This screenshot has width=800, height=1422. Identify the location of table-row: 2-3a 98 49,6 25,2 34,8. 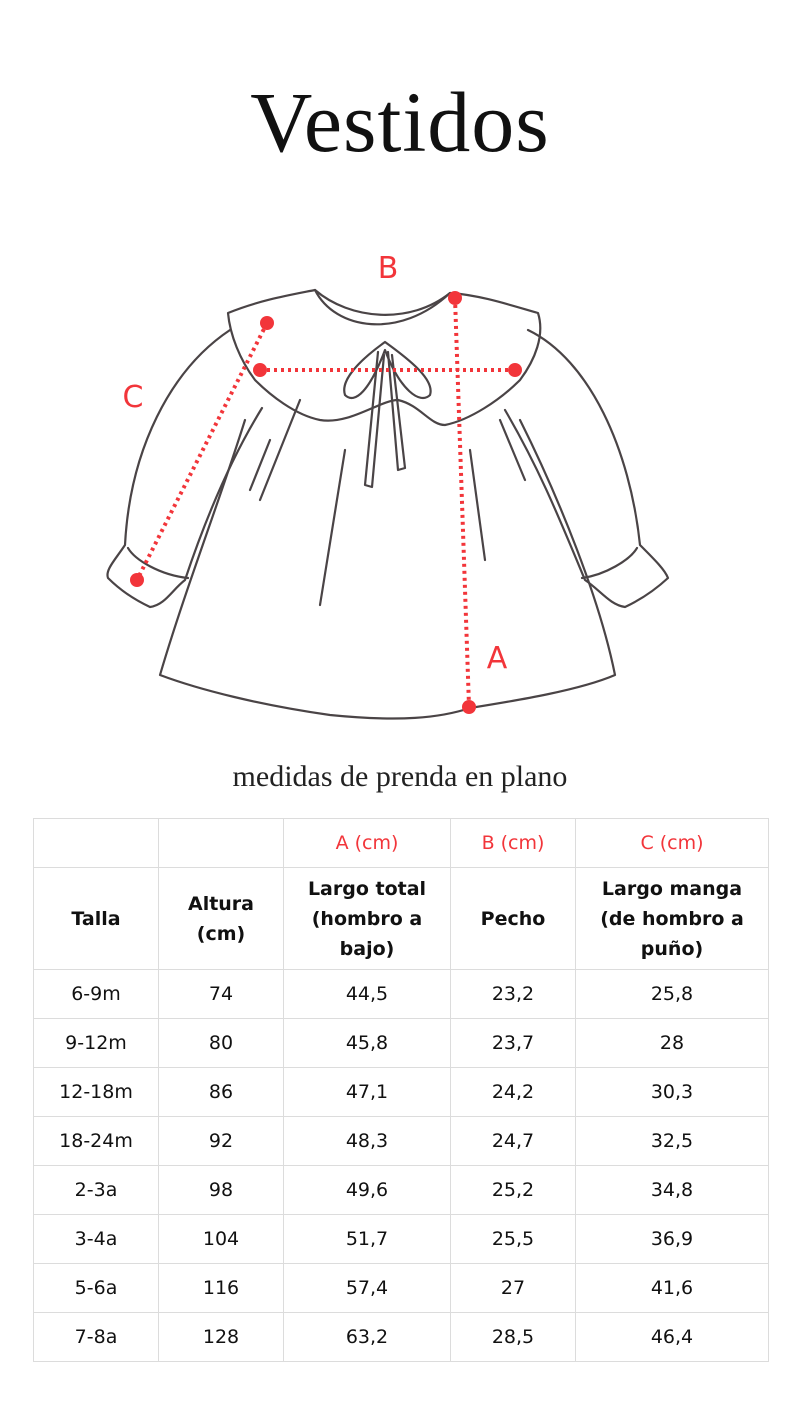
(401, 1190).